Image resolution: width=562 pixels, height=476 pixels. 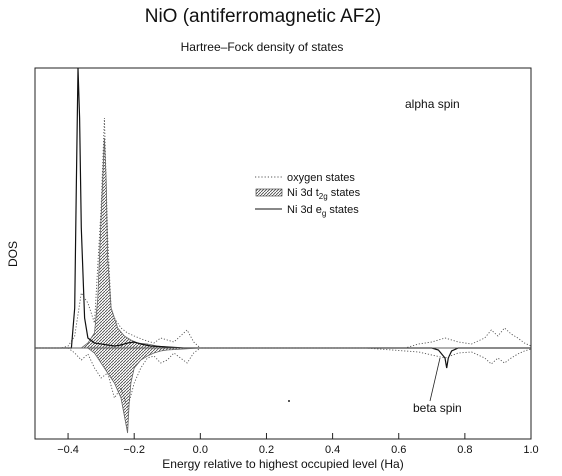 I want to click on x-tick-label: −0.2, so click(x=134, y=450).